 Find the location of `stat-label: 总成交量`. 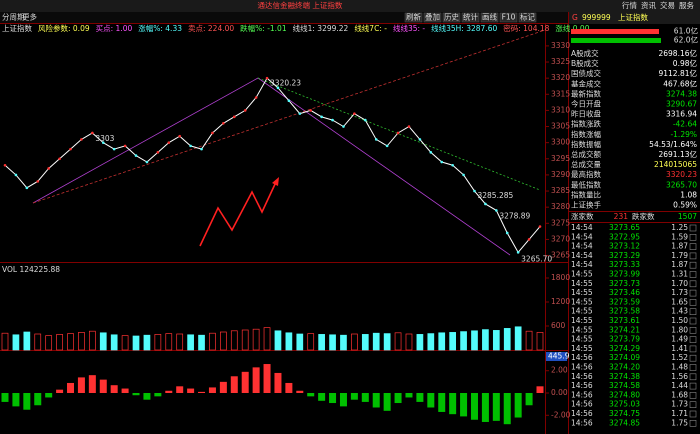

stat-label: 总成交量 is located at coordinates (586, 164).